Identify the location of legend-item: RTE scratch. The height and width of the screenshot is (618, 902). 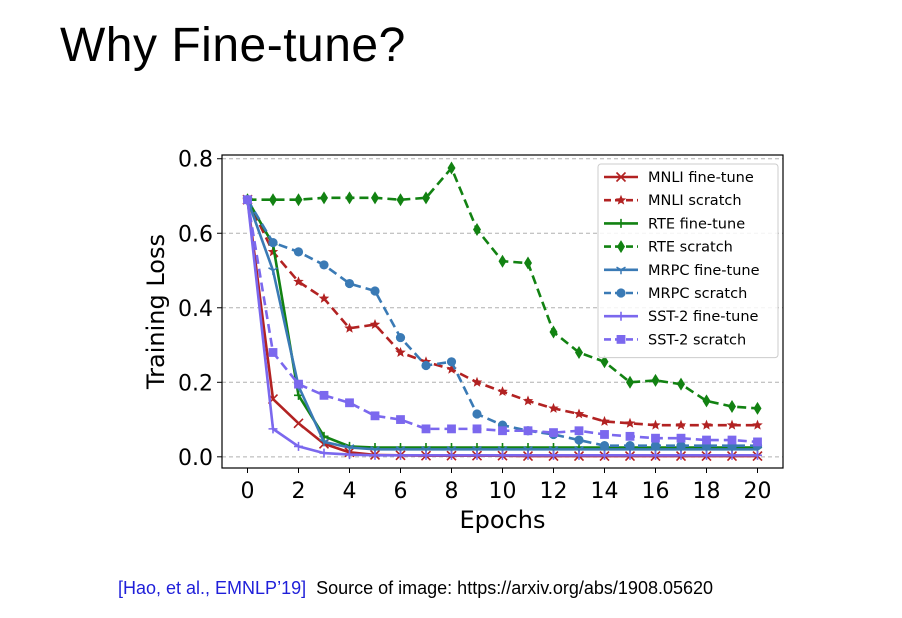
(668, 248).